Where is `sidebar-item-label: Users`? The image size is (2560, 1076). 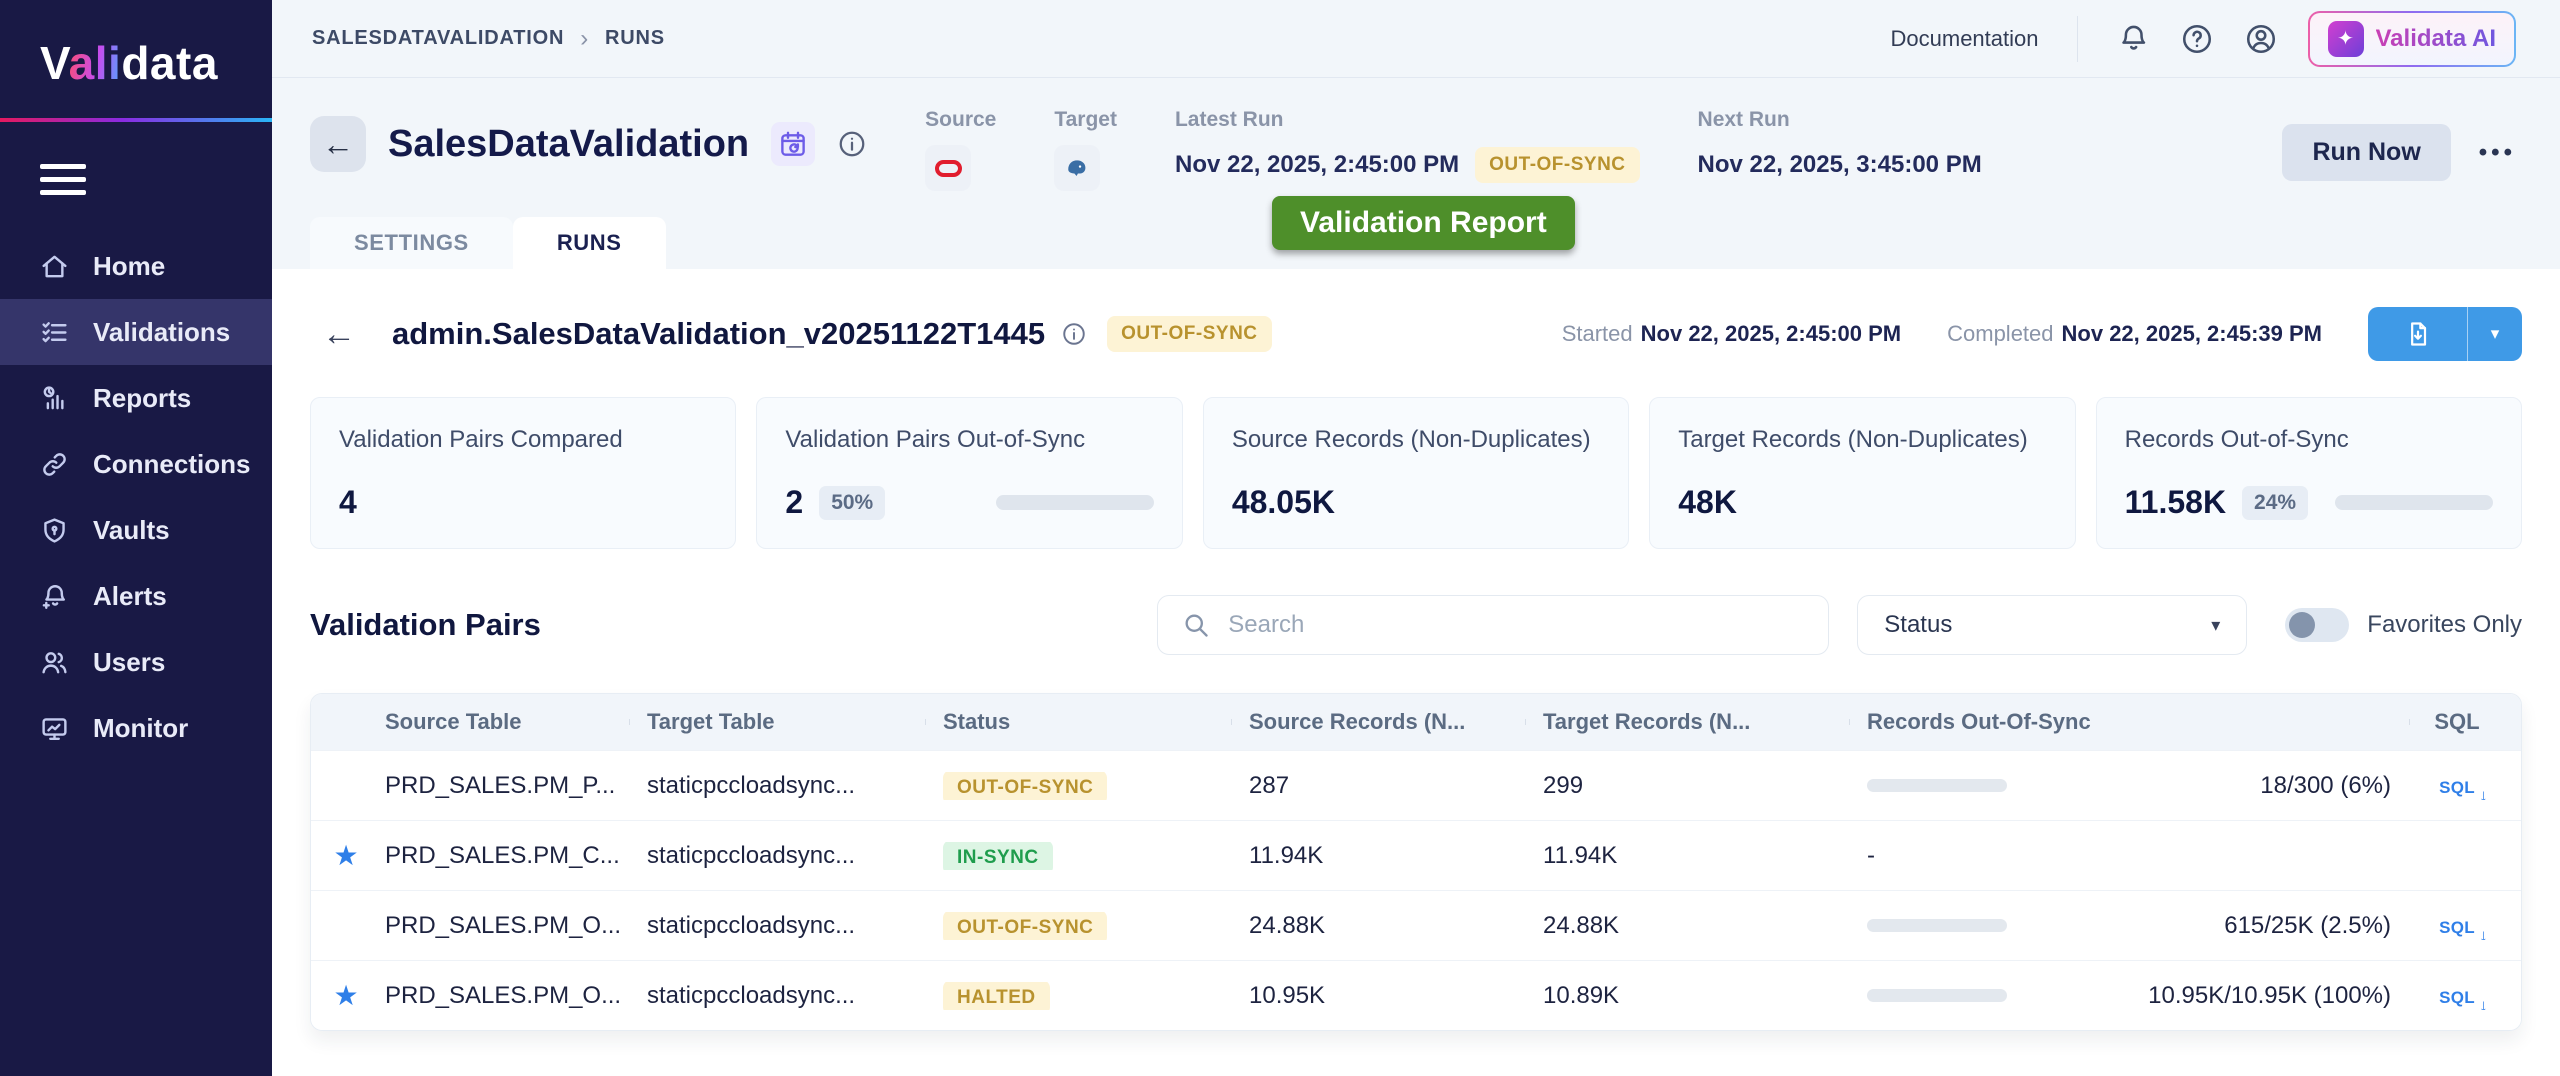 sidebar-item-label: Users is located at coordinates (129, 661).